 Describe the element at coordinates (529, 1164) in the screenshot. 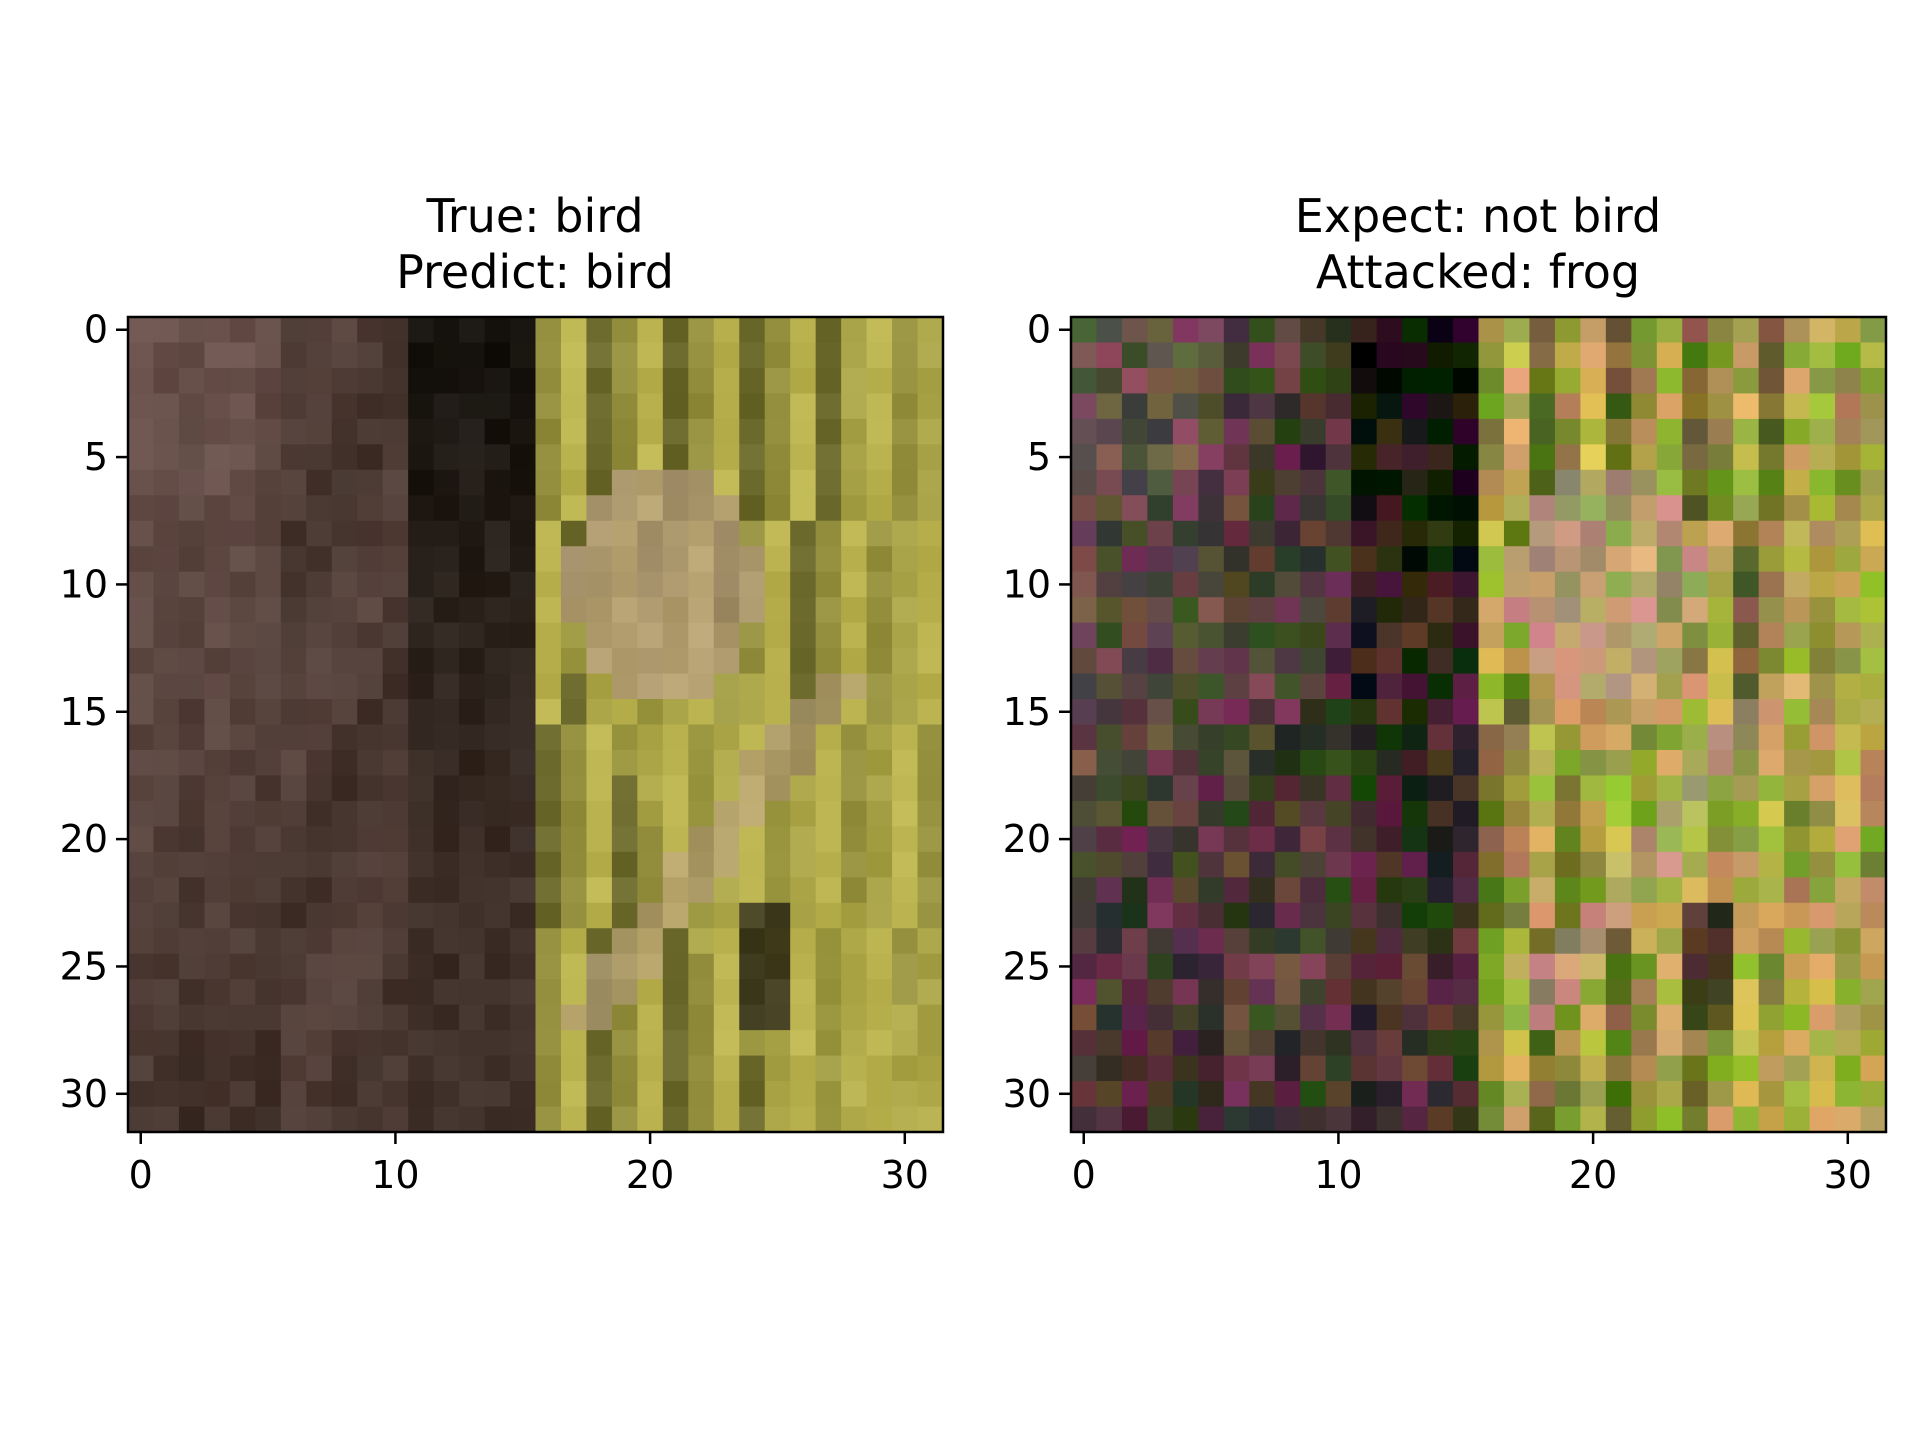

I see `x-axis: 0 10 20 30` at that location.